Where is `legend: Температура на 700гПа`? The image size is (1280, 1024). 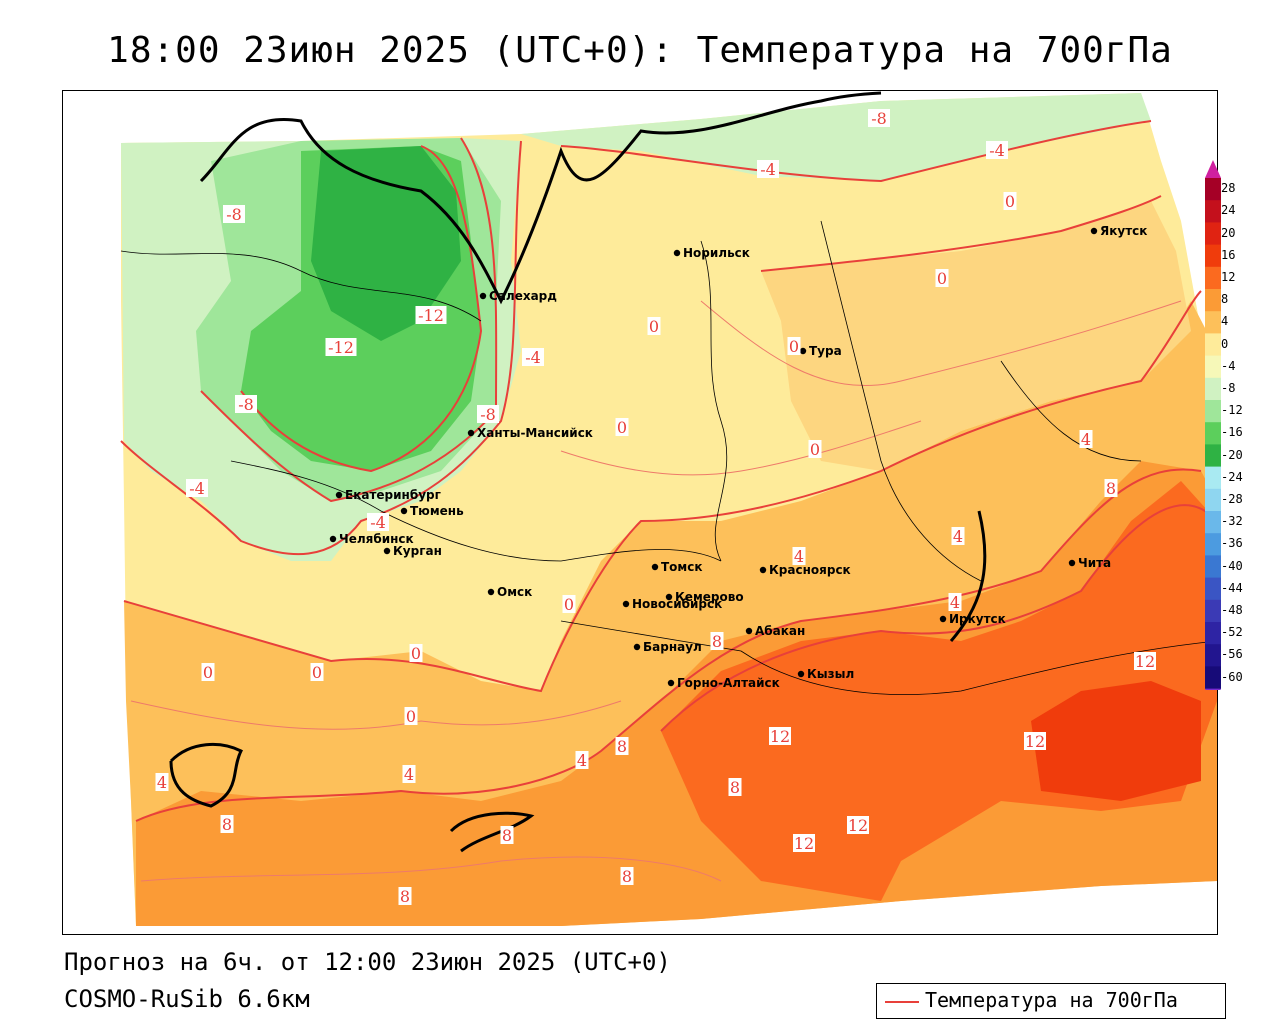 legend: Температура на 700гПа is located at coordinates (1051, 1001).